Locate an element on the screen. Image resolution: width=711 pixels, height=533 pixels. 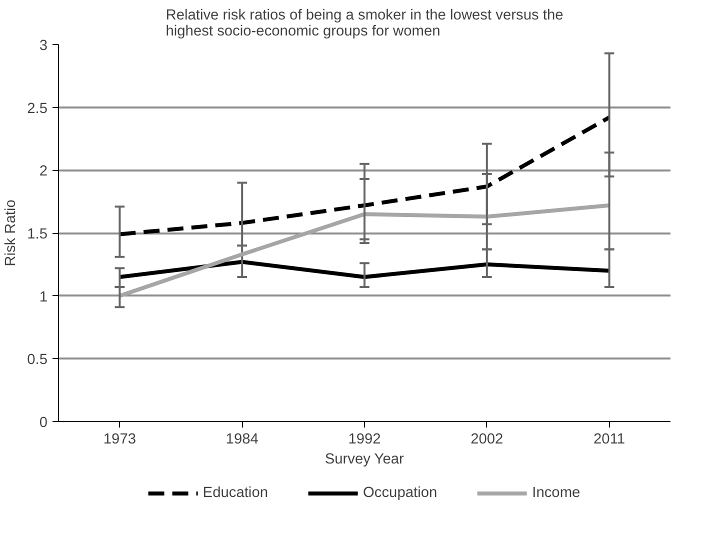
legend-label: Income is located at coordinates (556, 492).